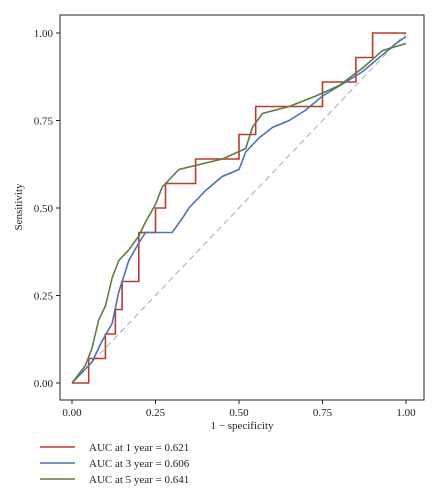 The height and width of the screenshot is (500, 439). Describe the element at coordinates (72, 413) in the screenshot. I see `x-tick-label: 0.00` at that location.